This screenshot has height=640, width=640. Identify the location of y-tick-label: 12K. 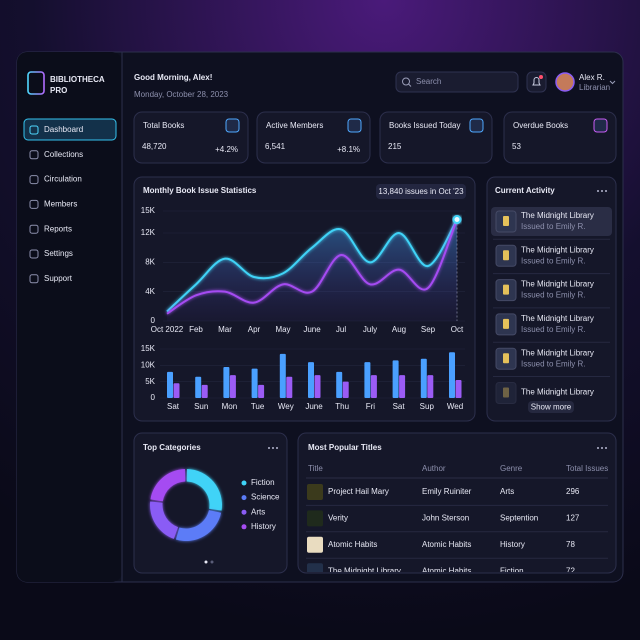
(148, 232).